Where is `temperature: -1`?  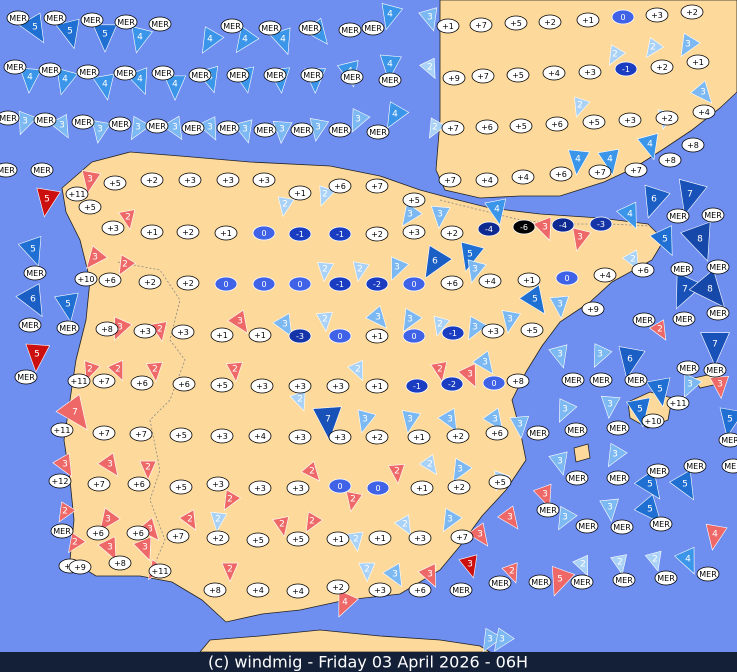 temperature: -1 is located at coordinates (417, 386).